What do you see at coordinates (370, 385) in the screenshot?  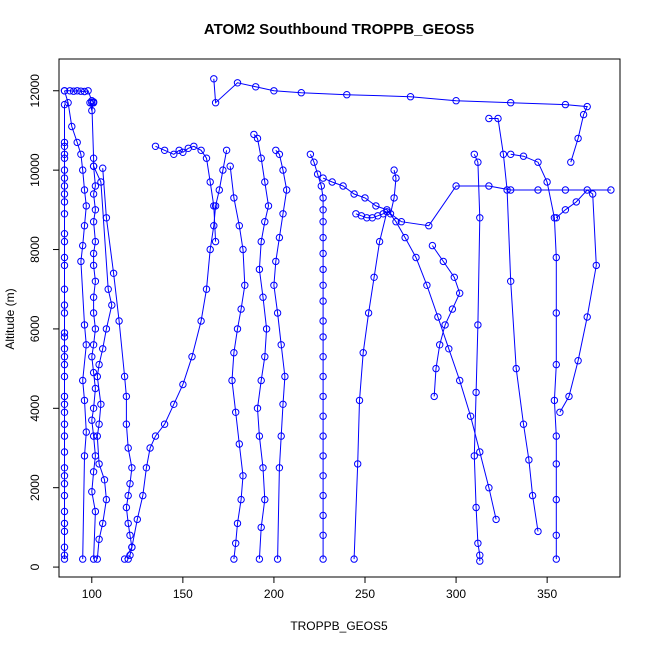 I see `series-line` at bounding box center [370, 385].